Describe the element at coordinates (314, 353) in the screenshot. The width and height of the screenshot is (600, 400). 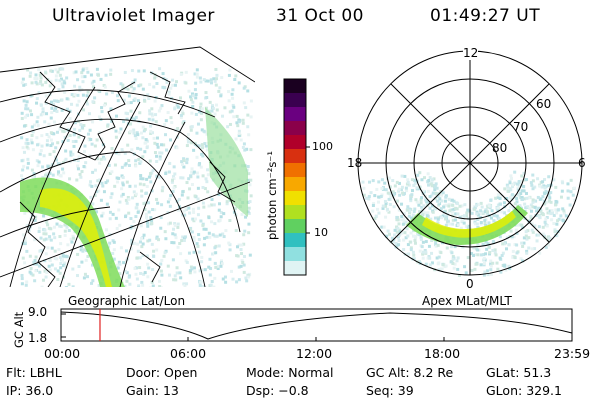
I see `timeline-x-tick-2: 12:00` at that location.